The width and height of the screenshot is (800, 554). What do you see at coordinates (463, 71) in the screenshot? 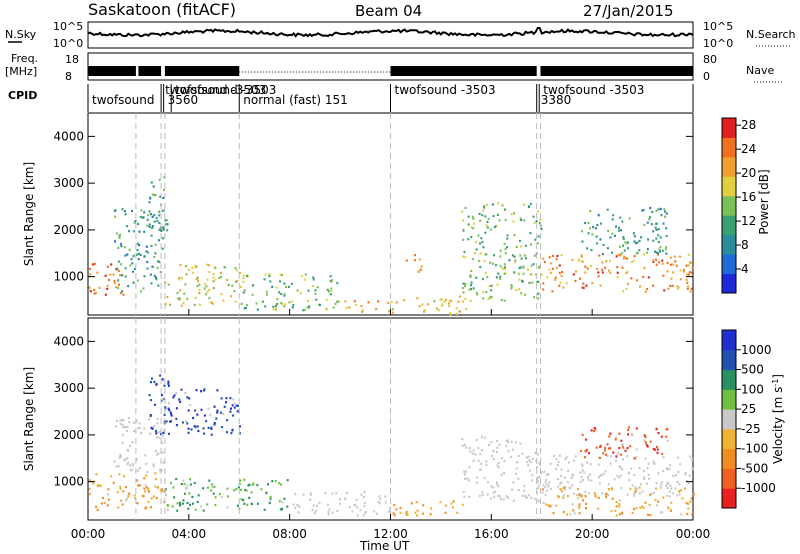
I see `freq-bar` at bounding box center [463, 71].